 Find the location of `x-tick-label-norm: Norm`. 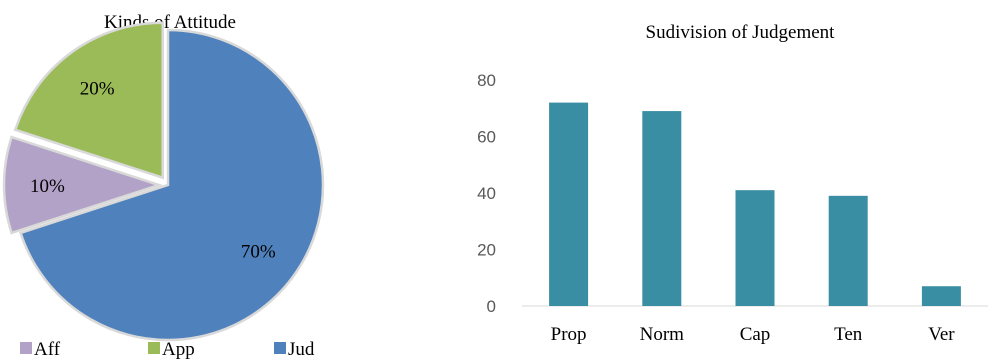

x-tick-label-norm: Norm is located at coordinates (662, 334).